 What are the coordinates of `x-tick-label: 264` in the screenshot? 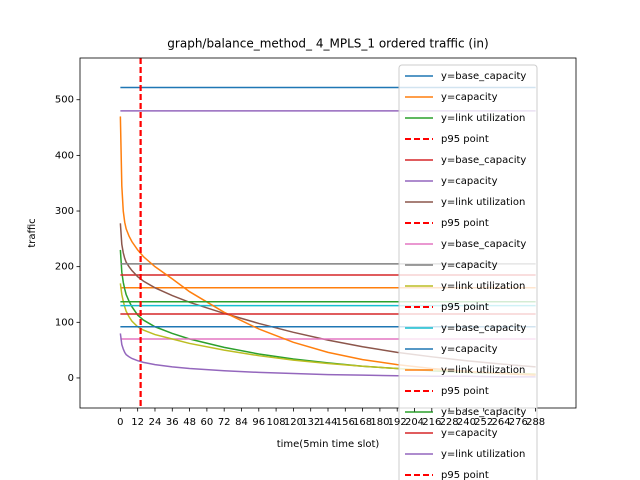 It's located at (500, 422).